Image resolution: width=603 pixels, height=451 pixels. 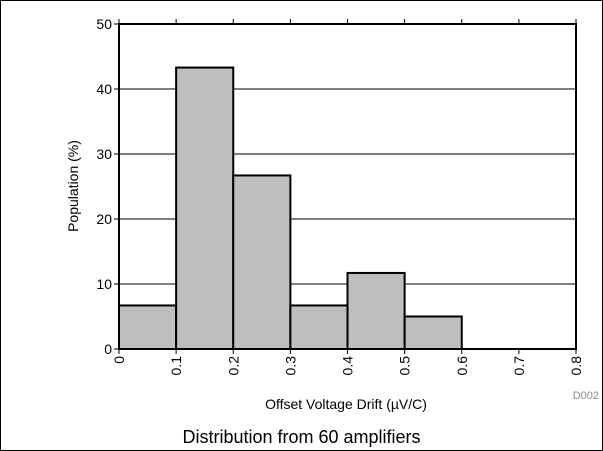 I want to click on x-axis-title: Offset Voltage Drift (µV/C), so click(x=346, y=404).